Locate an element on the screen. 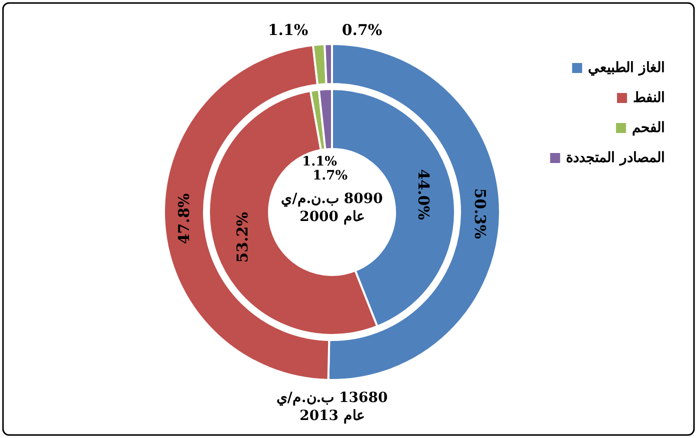 The width and height of the screenshot is (697, 438). data-label: 44.0% is located at coordinates (423, 194).